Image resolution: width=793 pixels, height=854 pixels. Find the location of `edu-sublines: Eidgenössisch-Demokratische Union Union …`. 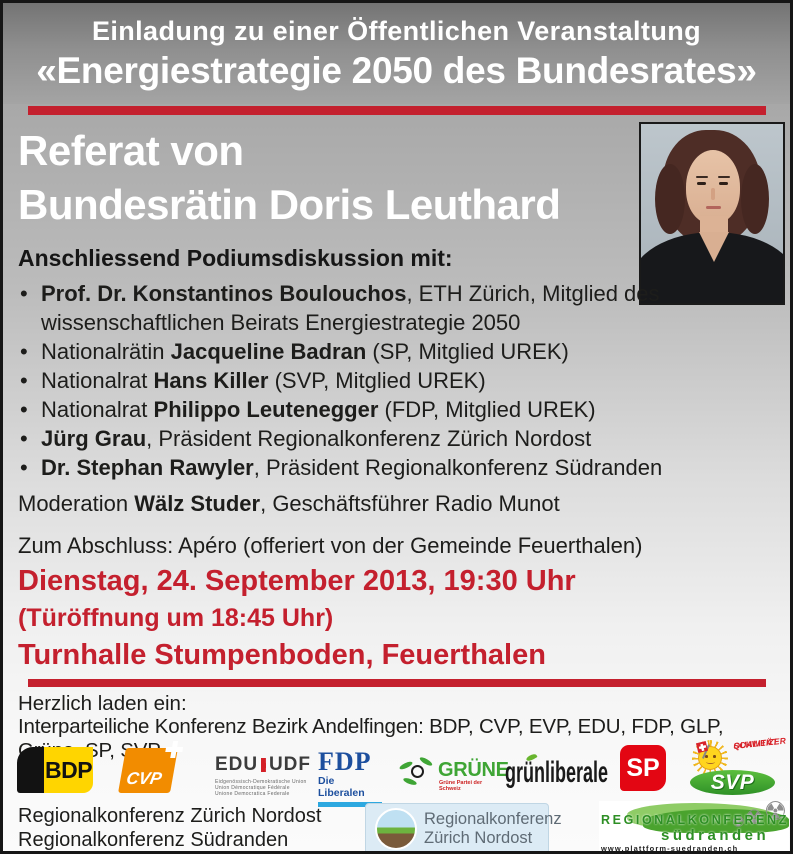

edu-sublines: Eidgenössisch-Demokratische Union Union … is located at coordinates (263, 788).